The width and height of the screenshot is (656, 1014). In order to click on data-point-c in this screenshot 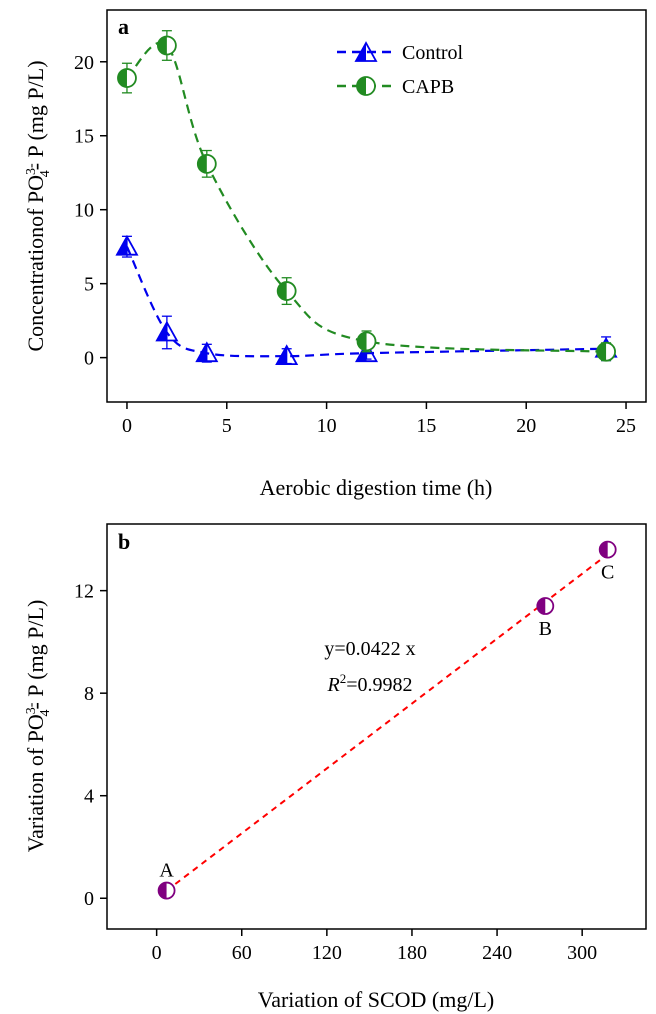, I will do `click(607, 549)`.